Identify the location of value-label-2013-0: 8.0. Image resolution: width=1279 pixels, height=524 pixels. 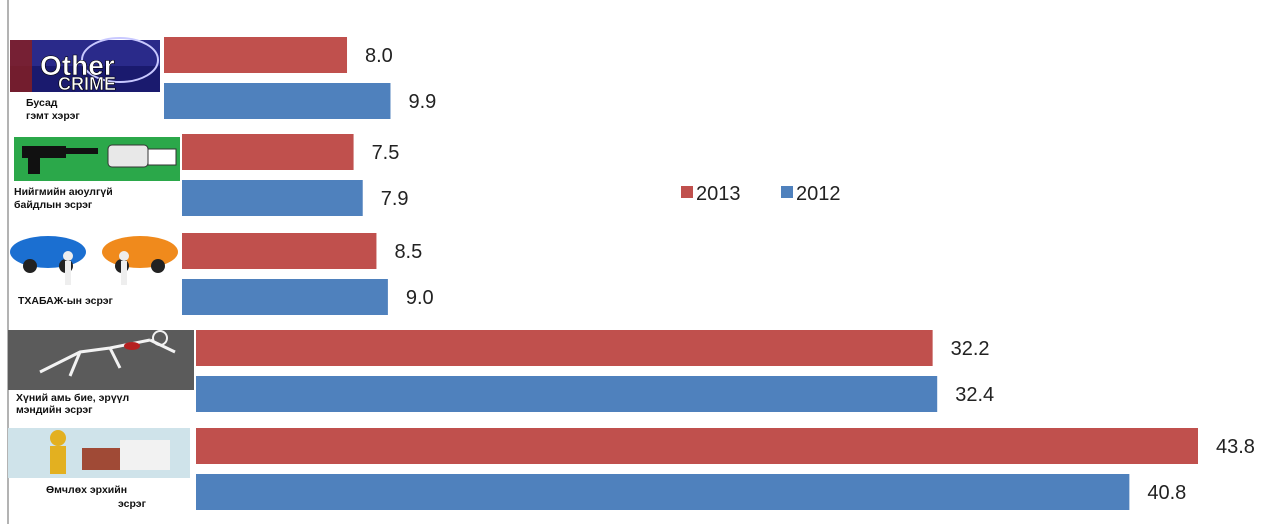
(379, 56).